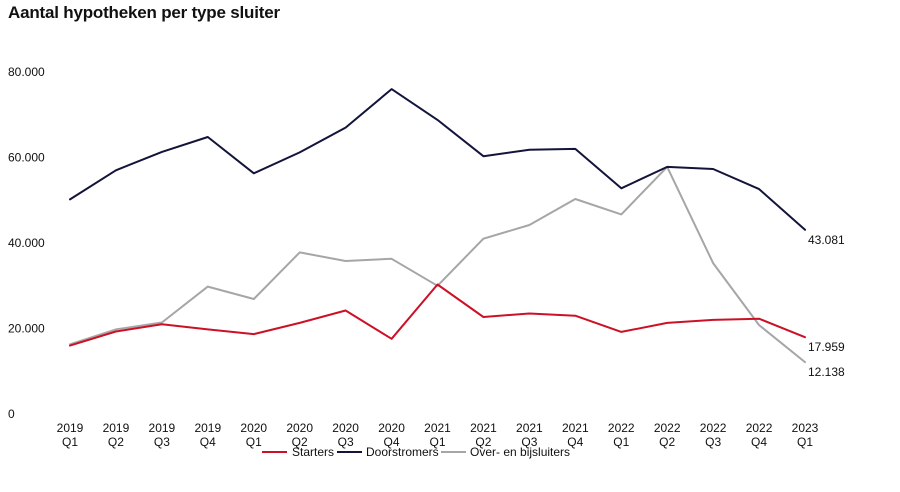 The image size is (900, 492). What do you see at coordinates (313, 452) in the screenshot?
I see `legend-label: Starters` at bounding box center [313, 452].